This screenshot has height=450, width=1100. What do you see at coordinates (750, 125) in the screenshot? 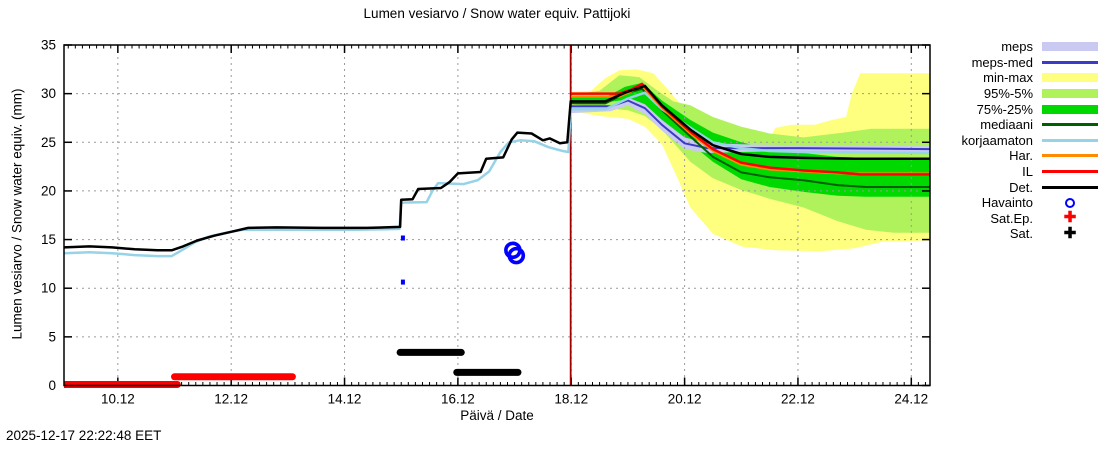
I see `band-meps` at bounding box center [750, 125].